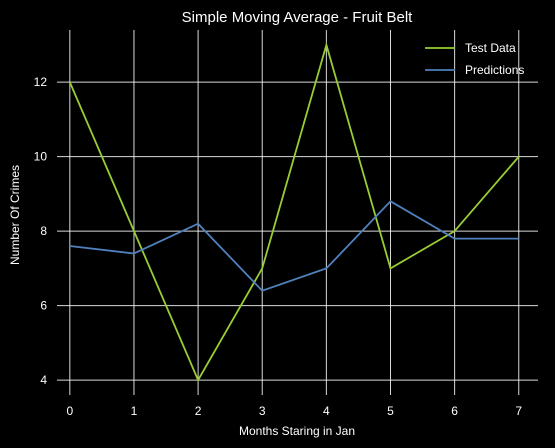 The image size is (555, 448). Describe the element at coordinates (262, 411) in the screenshot. I see `x-tick-label: 3` at that location.